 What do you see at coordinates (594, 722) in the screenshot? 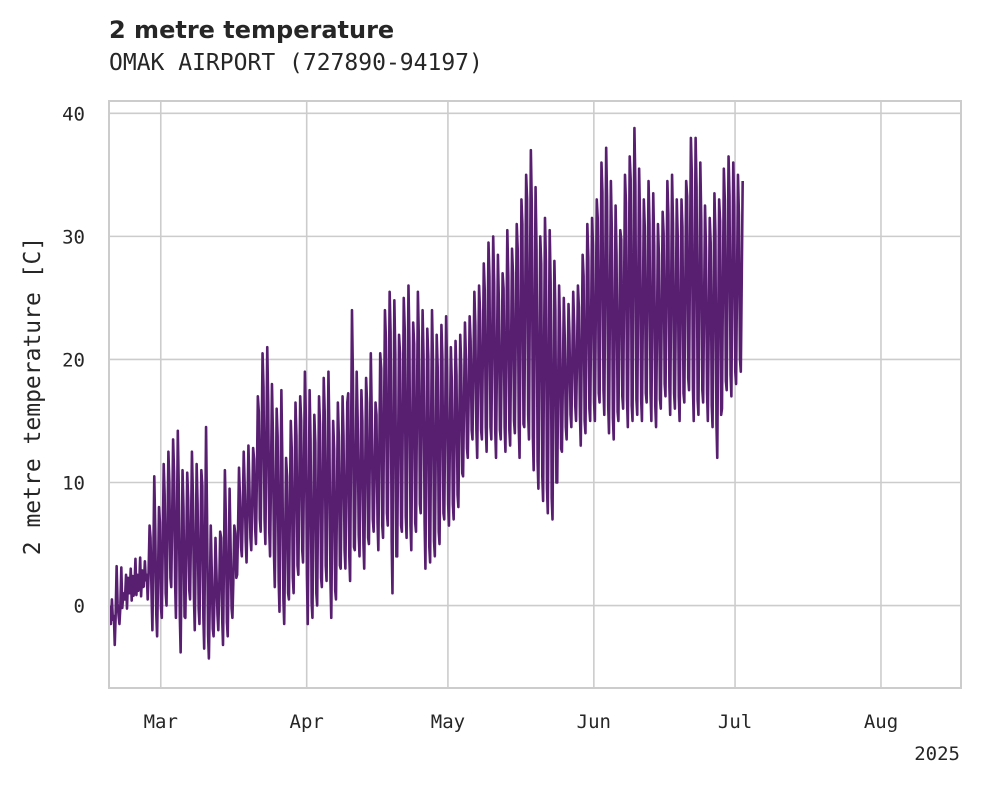
I see `x-tick-label: Jun` at bounding box center [594, 722].